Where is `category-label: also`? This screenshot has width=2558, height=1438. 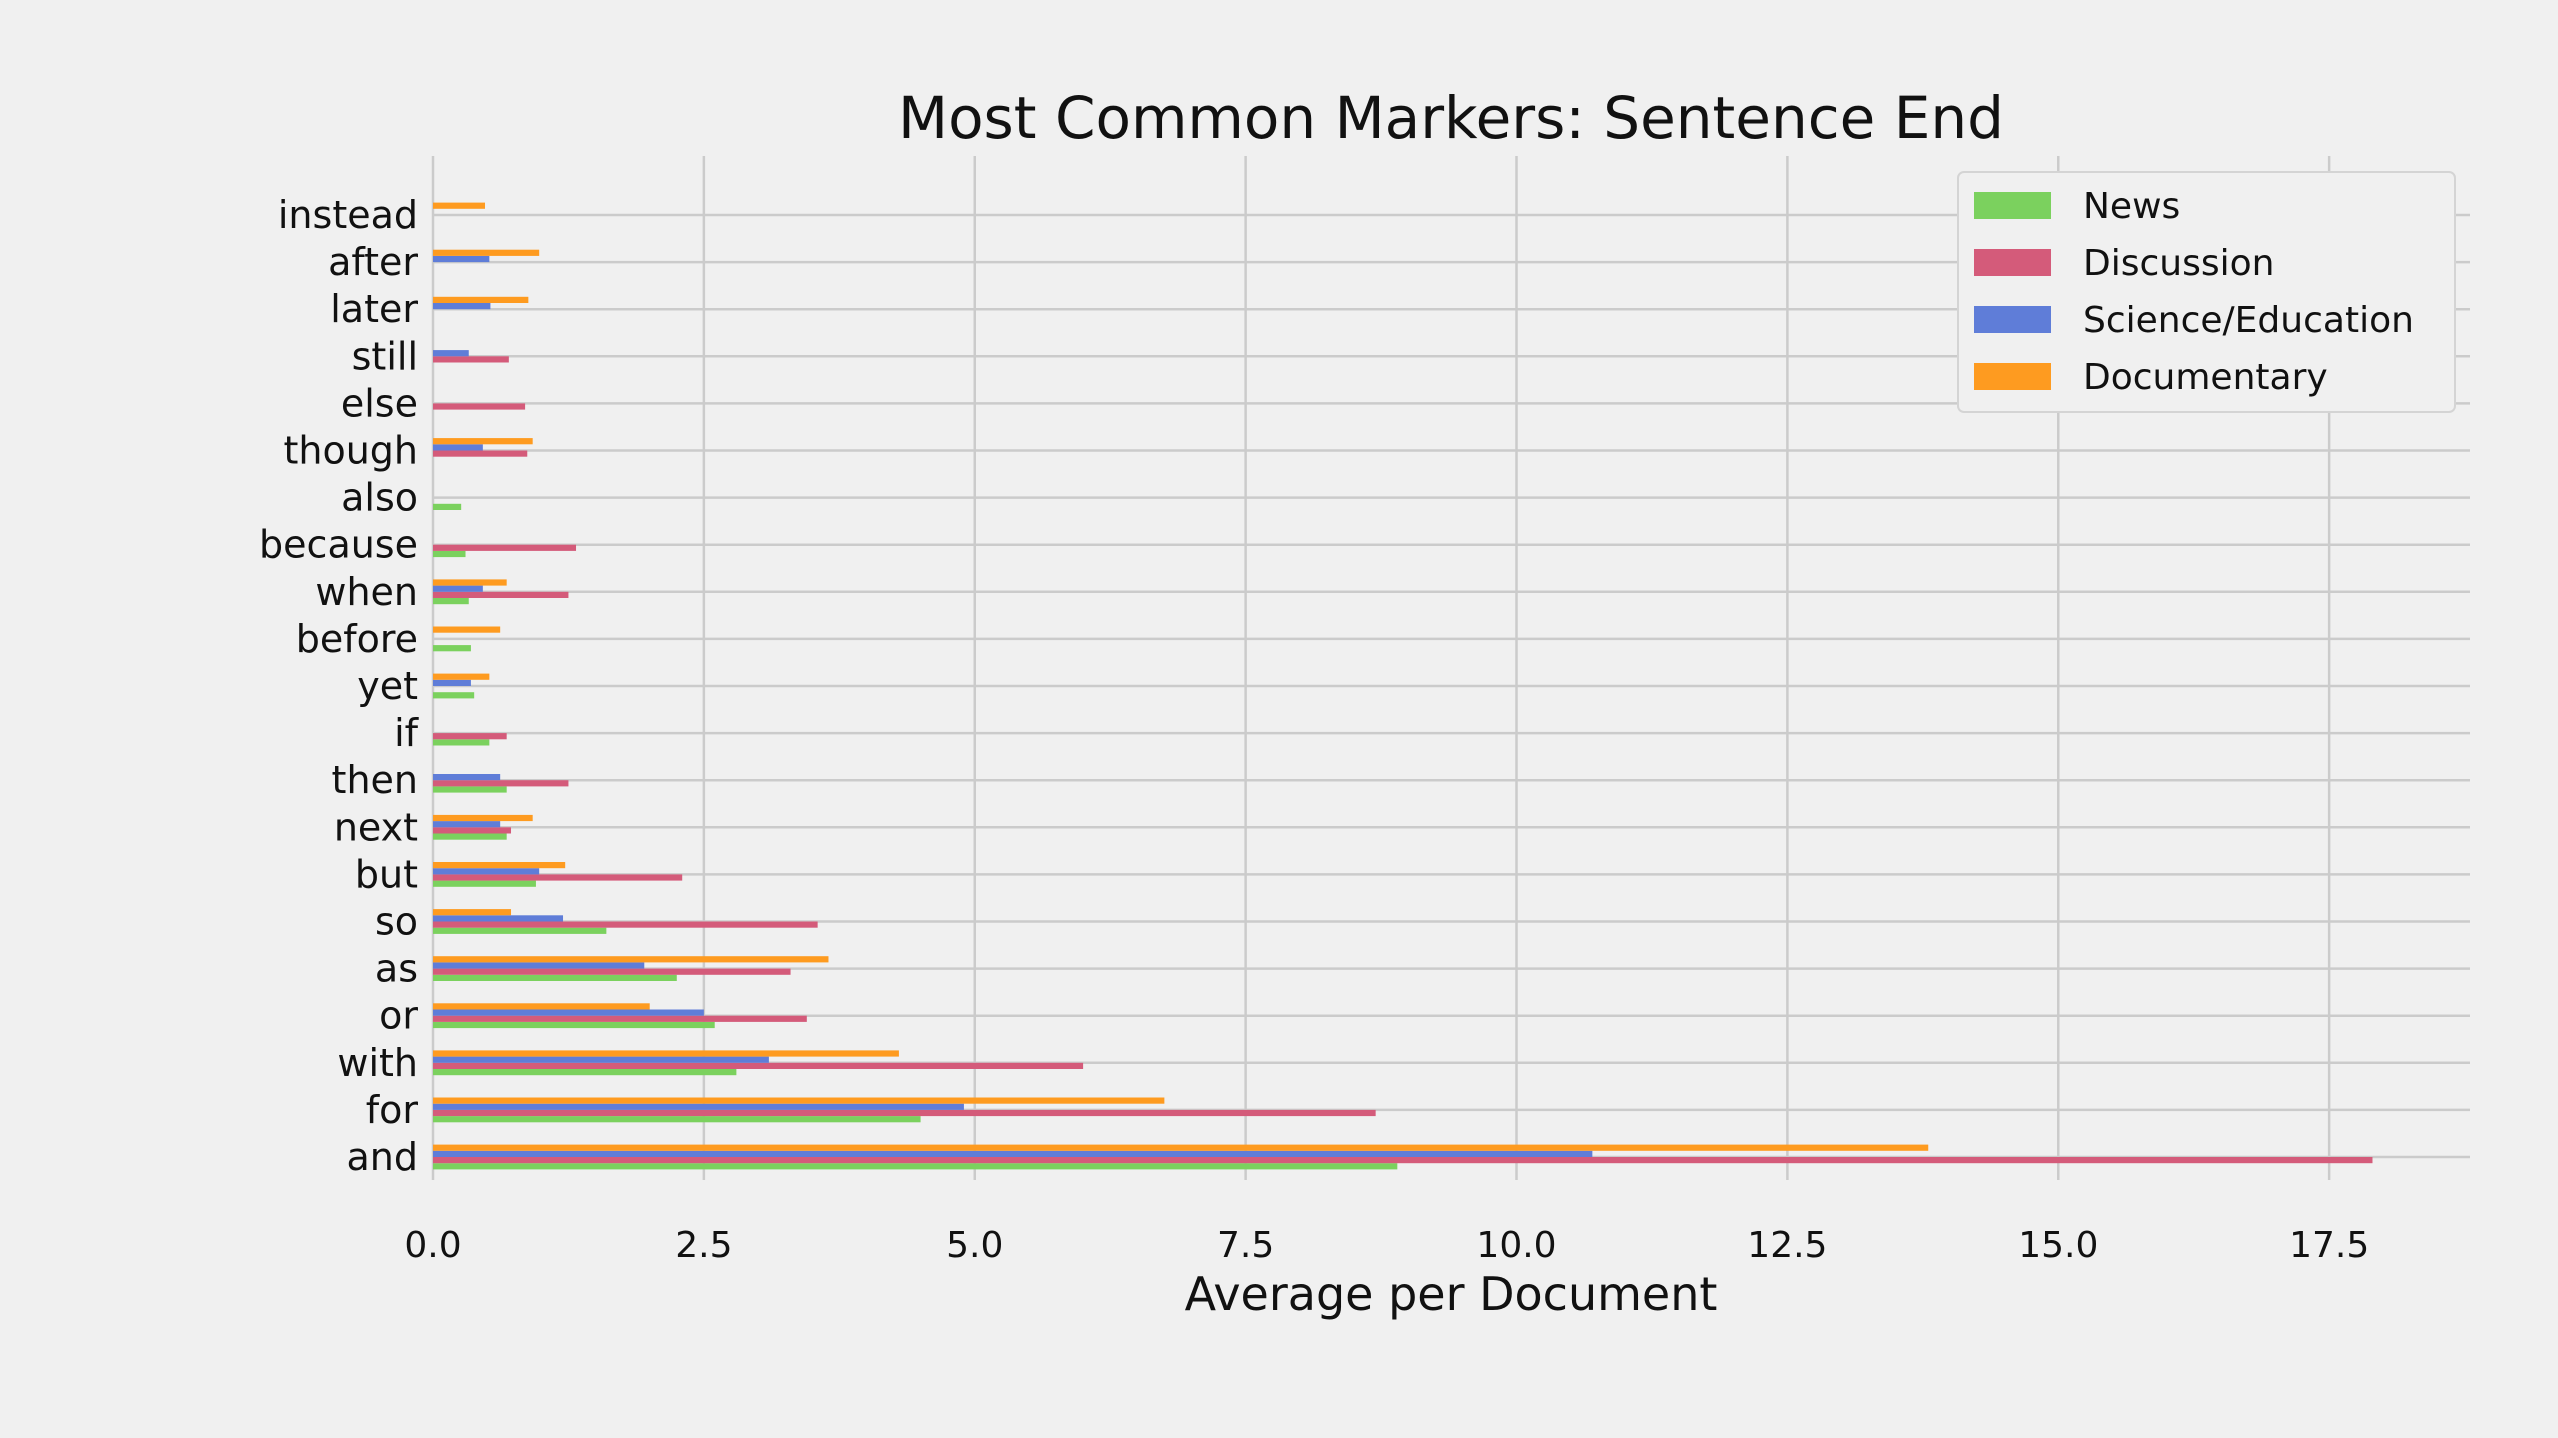
category-label: also is located at coordinates (379, 498).